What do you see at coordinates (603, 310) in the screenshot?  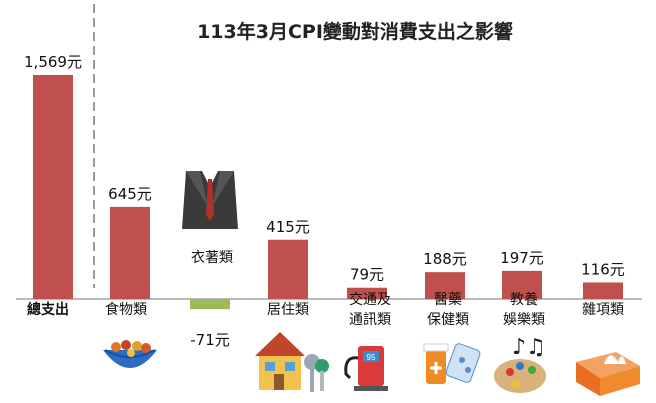 I see `category-label-8: 雜項類` at bounding box center [603, 310].